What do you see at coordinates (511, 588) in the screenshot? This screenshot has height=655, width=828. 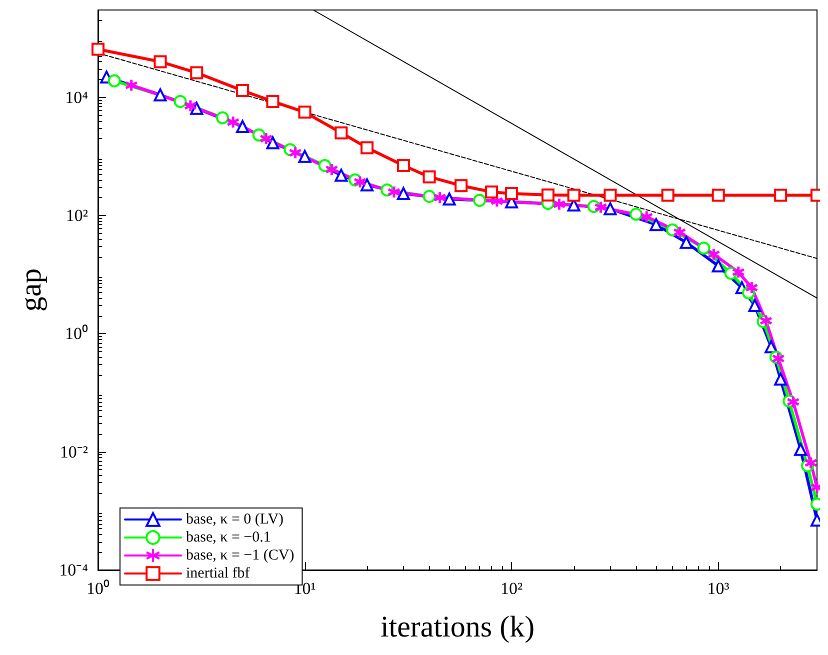 I see `x-tick-label: 10²` at bounding box center [511, 588].